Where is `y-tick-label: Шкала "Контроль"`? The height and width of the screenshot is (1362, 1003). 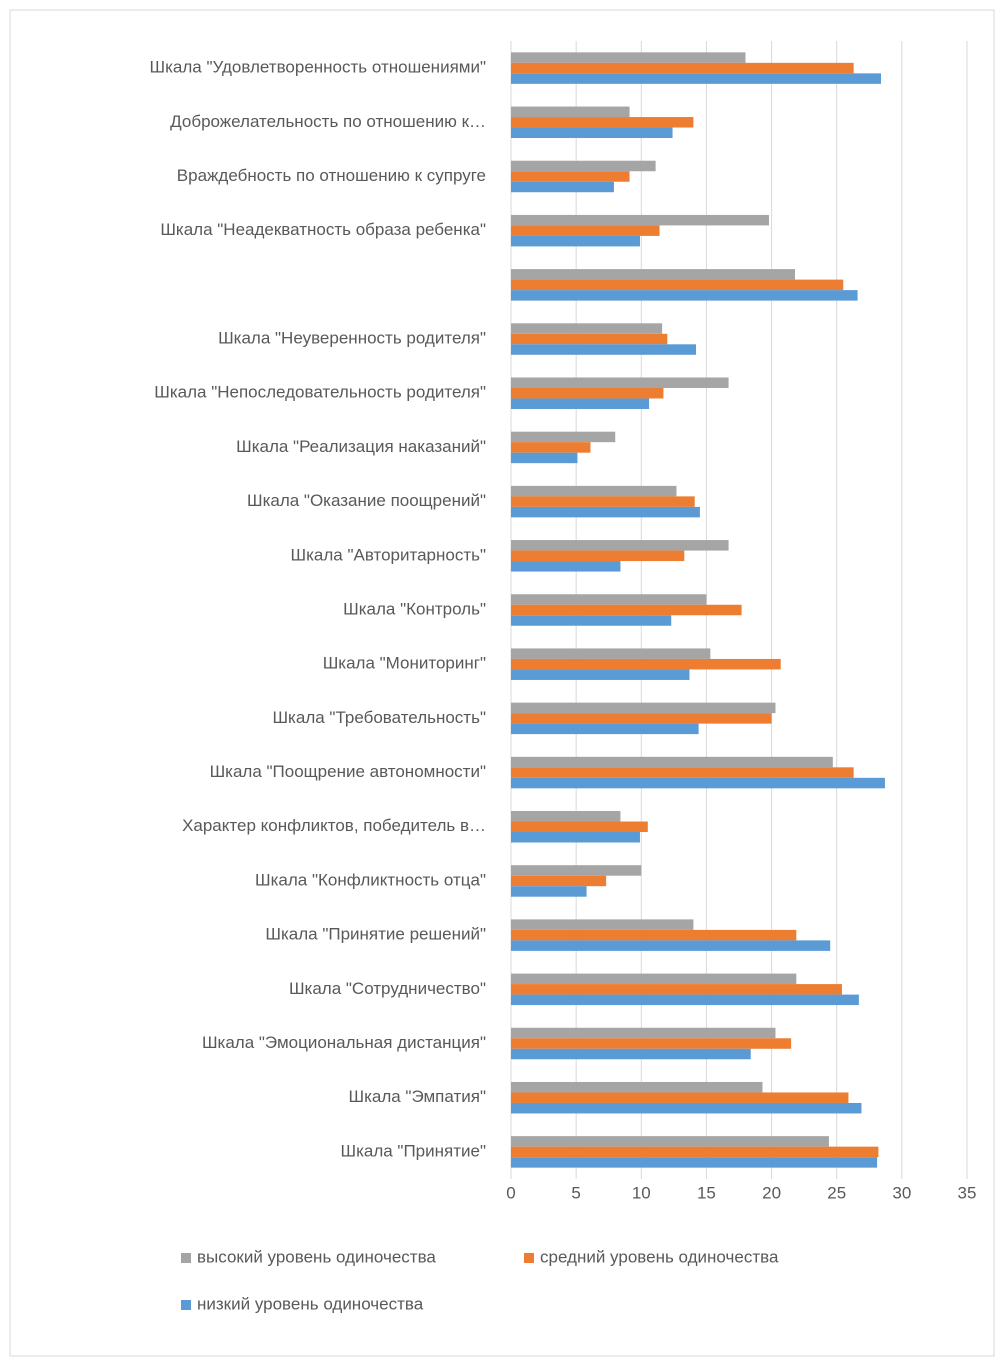 y-tick-label: Шкала "Контроль" is located at coordinates (414, 608).